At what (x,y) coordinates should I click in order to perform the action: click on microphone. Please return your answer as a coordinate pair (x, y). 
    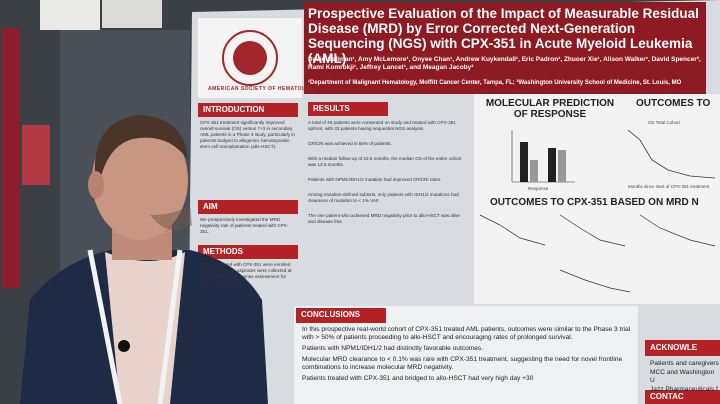
    Looking at the image, I should click on (124, 346).